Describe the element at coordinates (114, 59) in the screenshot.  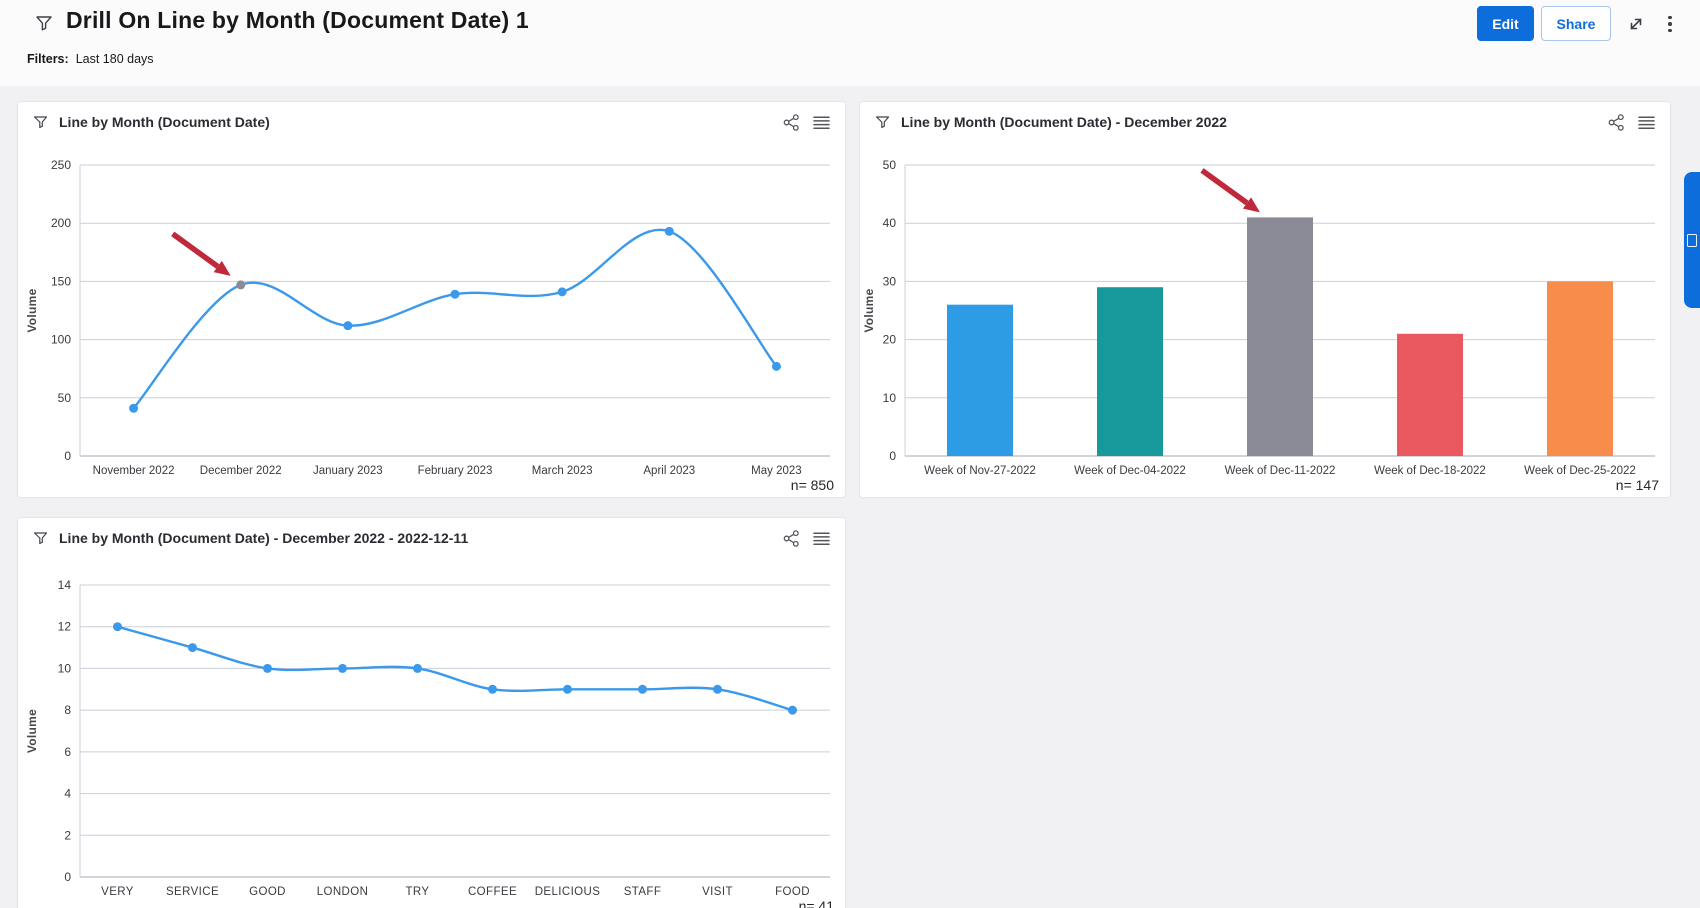
I see `filters-value: Last 180 days` at that location.